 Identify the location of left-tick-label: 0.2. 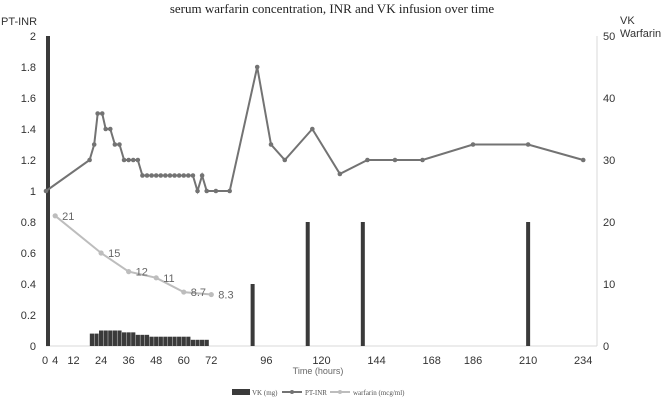
(28, 316).